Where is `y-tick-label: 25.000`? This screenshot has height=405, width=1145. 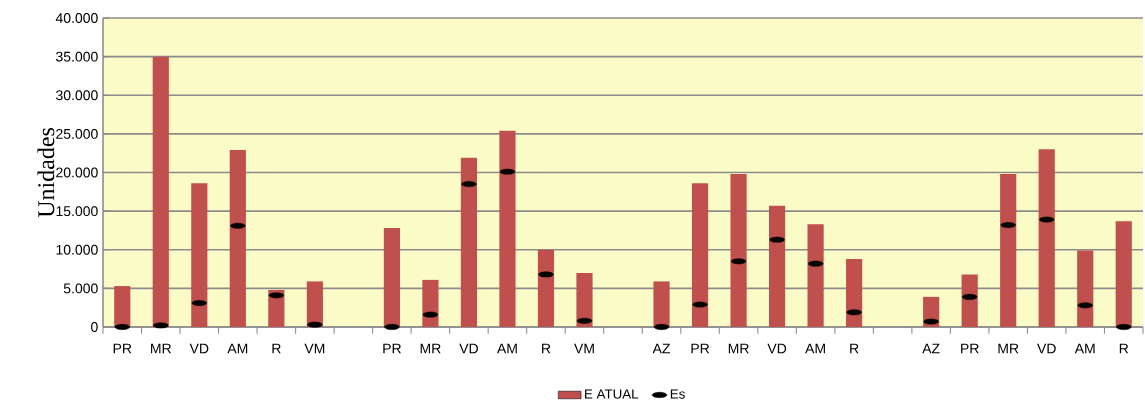 y-tick-label: 25.000 is located at coordinates (77, 133).